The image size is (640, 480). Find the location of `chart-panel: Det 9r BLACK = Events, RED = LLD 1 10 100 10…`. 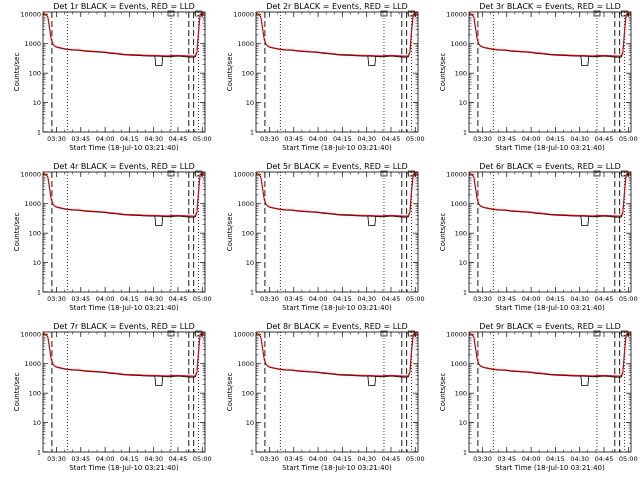

chart-panel: Det 9r BLACK = Events, RED = LLD 1 10 100 10… is located at coordinates (532, 400).